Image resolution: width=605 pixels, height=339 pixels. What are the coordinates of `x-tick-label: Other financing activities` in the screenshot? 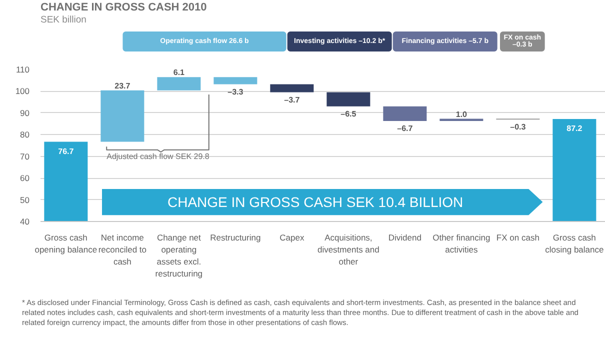 It's located at (461, 243).